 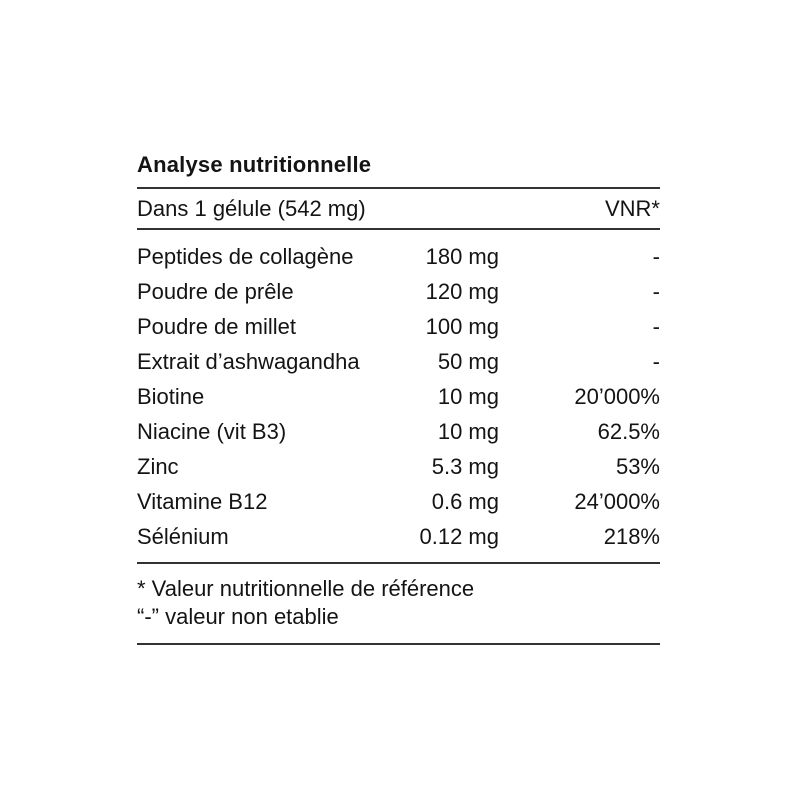 What do you see at coordinates (158, 466) in the screenshot?
I see `ingredient-name: Zinc` at bounding box center [158, 466].